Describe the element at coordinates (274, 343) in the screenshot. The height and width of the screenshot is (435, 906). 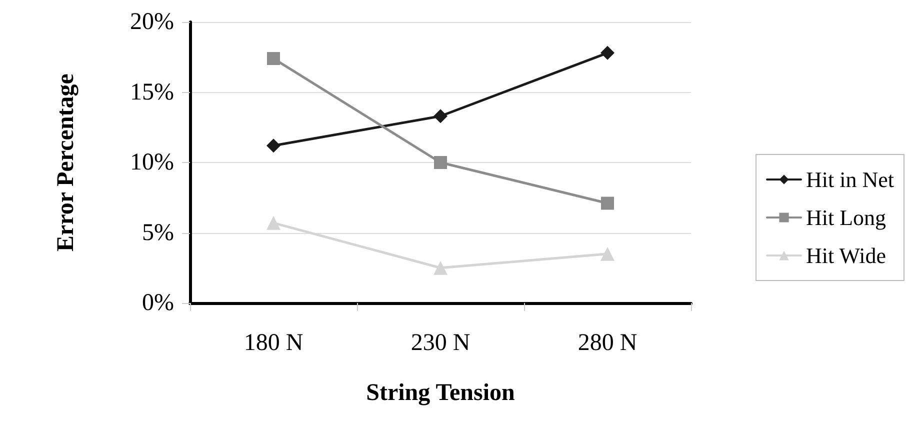
I see `x-tick-label: 180 N` at that location.